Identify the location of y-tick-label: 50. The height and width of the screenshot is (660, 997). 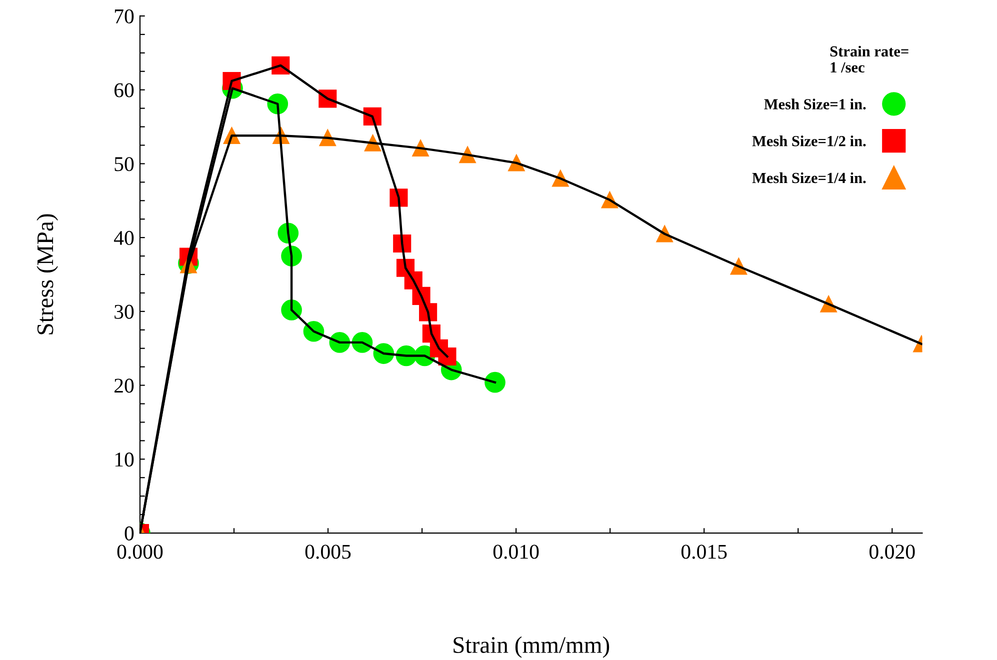
(124, 164).